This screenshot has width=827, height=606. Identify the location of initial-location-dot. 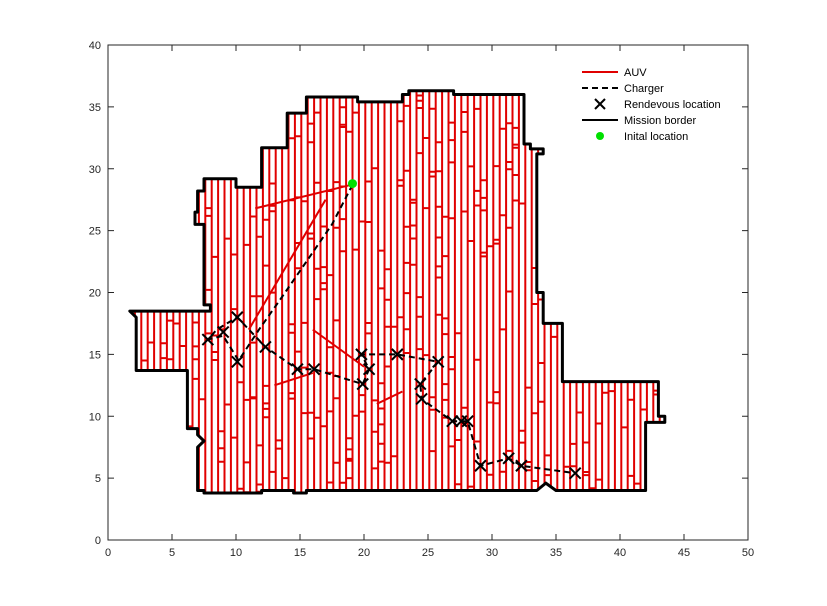
(352, 184).